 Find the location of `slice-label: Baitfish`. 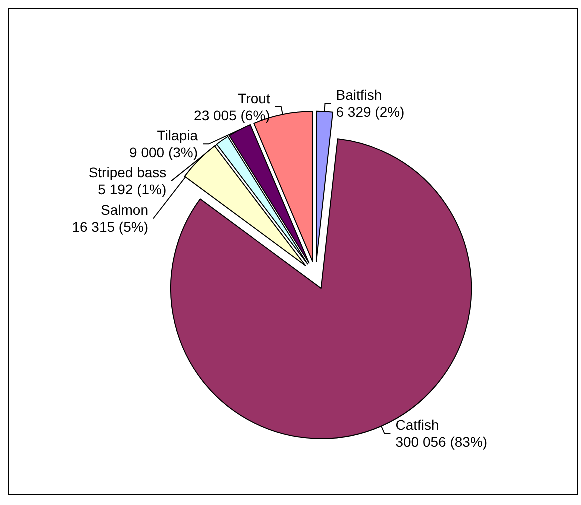

slice-label: Baitfish is located at coordinates (359, 95).